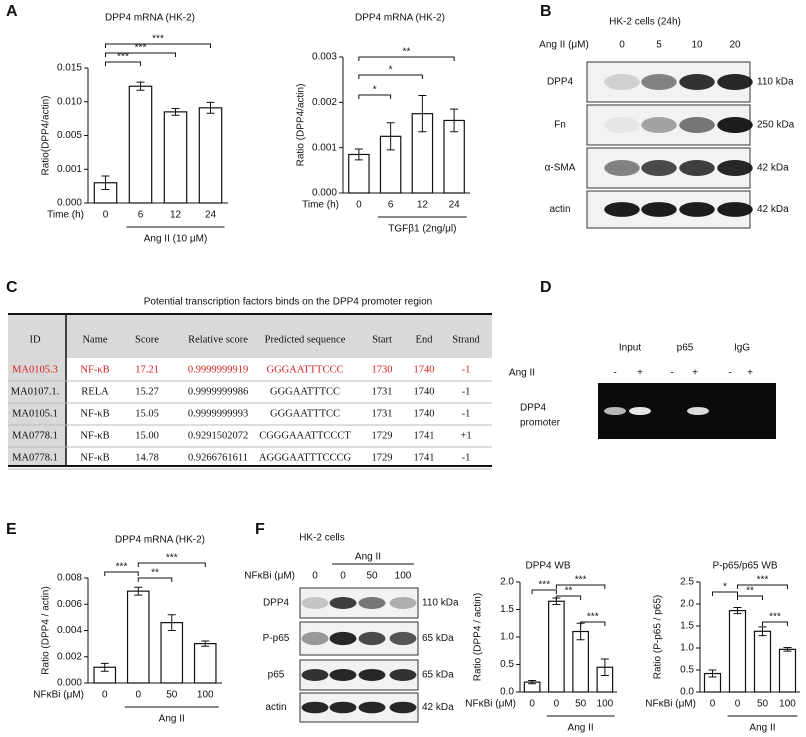  I want to click on group-label: Ang II (10 μM), so click(176, 239).